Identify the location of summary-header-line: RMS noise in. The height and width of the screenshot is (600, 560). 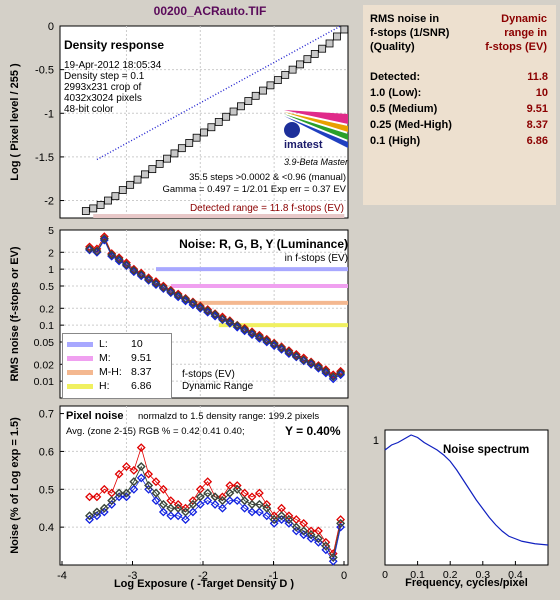
(405, 19).